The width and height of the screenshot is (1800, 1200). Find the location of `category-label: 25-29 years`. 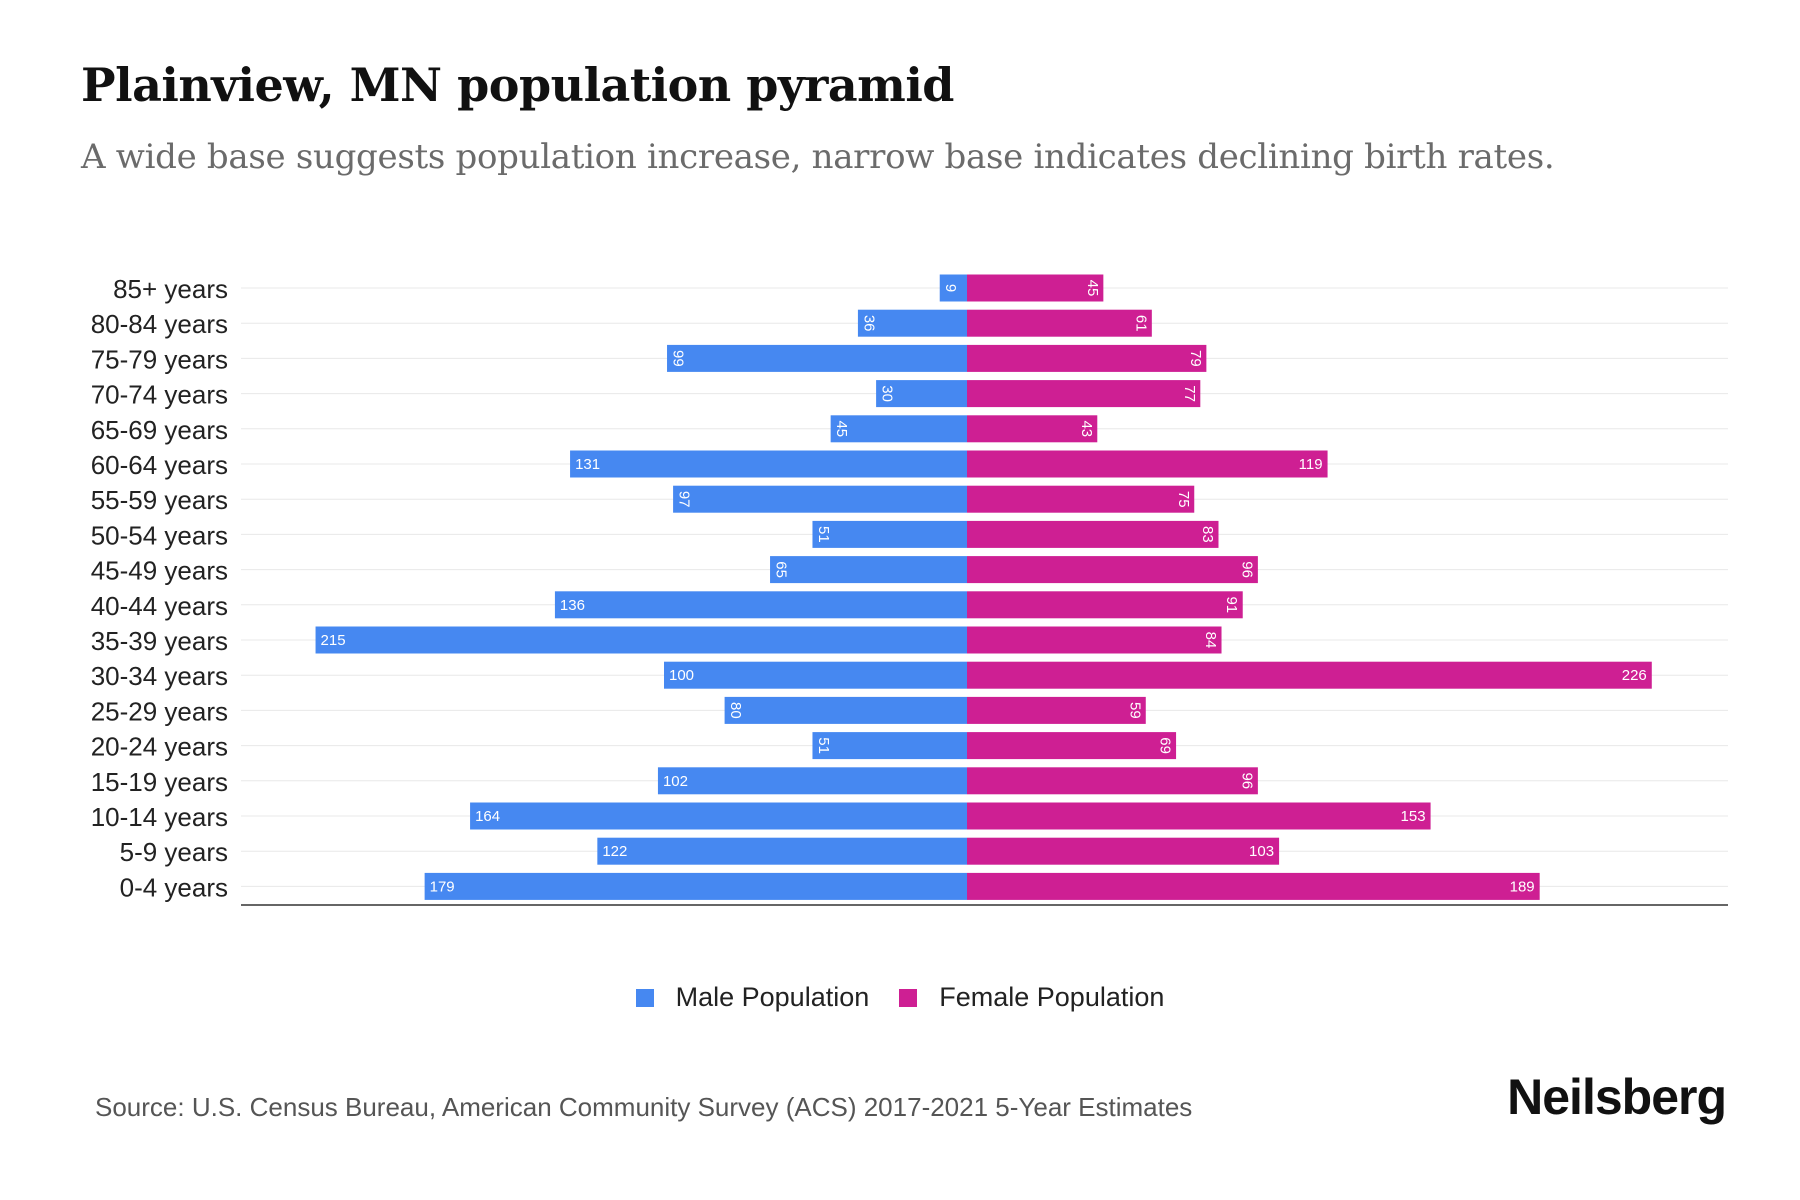

category-label: 25-29 years is located at coordinates (159, 711).